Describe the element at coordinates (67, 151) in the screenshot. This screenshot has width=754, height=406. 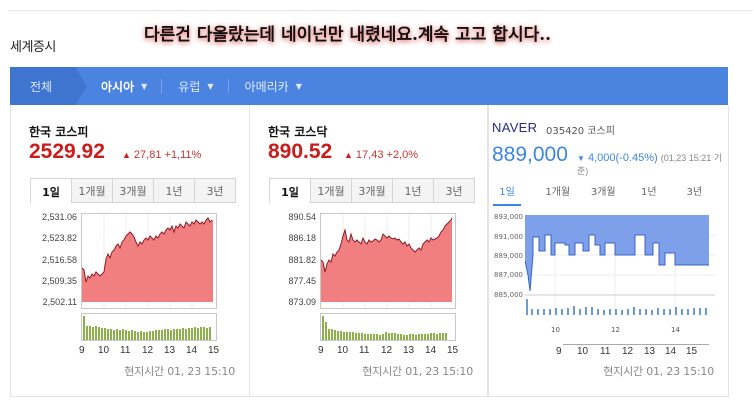
I see `index-value: 2529.92` at that location.